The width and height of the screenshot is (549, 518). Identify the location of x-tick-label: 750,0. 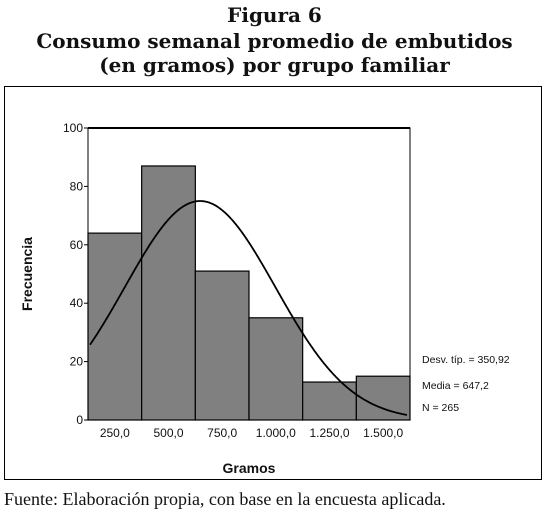
(222, 433).